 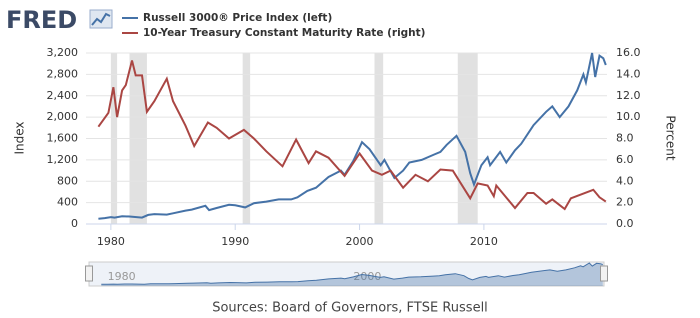 I want to click on x-tick-label: 2000, so click(x=360, y=241).